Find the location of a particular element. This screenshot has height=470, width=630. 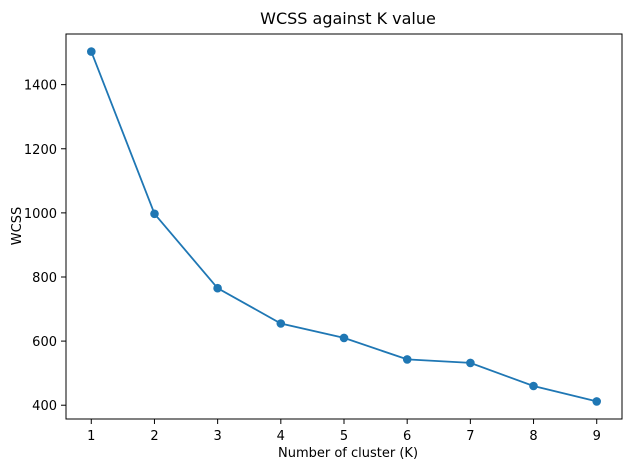

y-tick-label: 800 is located at coordinates (44, 278).